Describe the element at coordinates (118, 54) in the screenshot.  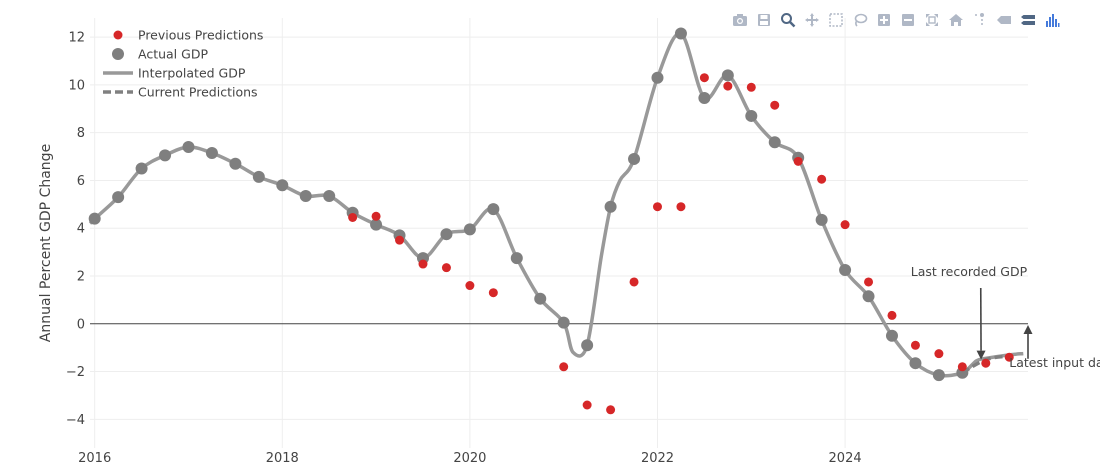
I see `legend-marker` at that location.